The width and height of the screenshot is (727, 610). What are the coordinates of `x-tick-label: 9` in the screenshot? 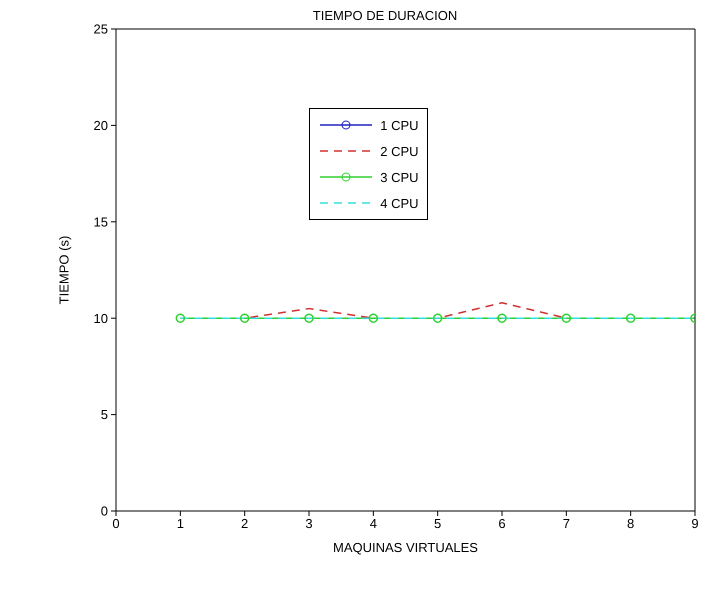 It's located at (695, 524).